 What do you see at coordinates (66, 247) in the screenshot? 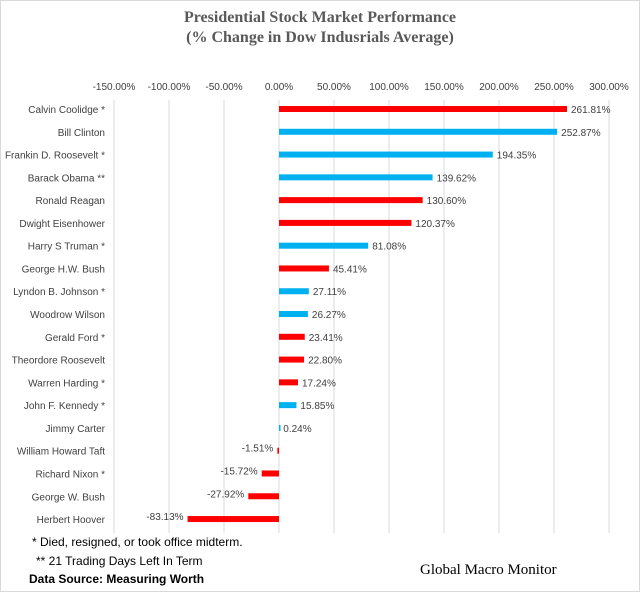
I see `category-label: Harry S Truman *` at bounding box center [66, 247].